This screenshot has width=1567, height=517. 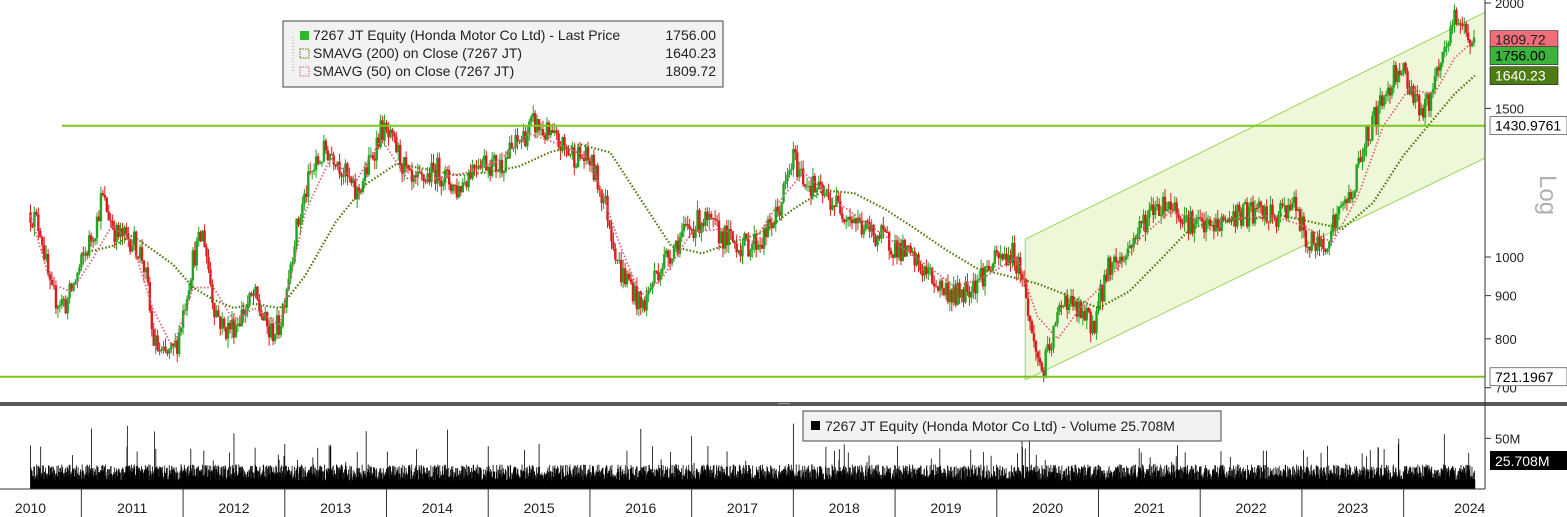 I want to click on price-tag-label: 721.1967, so click(x=1524, y=377).